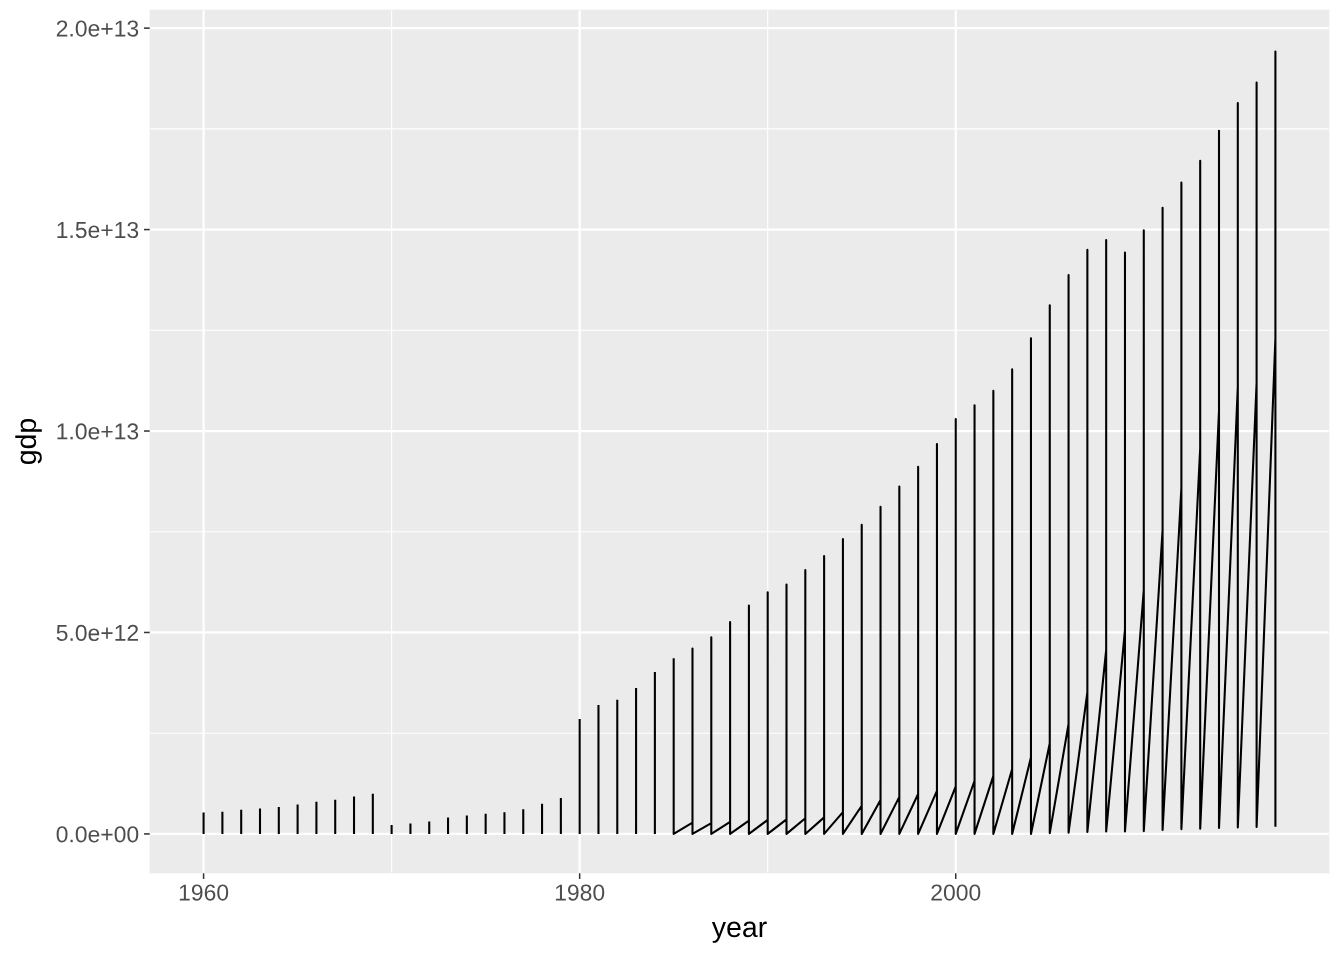 This screenshot has height=960, width=1344. Describe the element at coordinates (204, 892) in the screenshot. I see `x-tick-label: 1960` at that location.